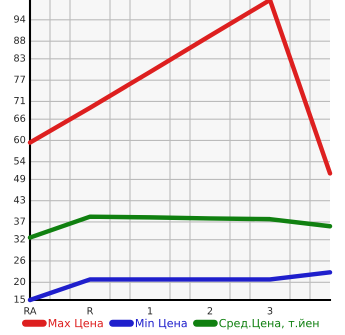  What do you see at coordinates (20, 40) in the screenshot?
I see `y-tick-label: 88` at bounding box center [20, 40].